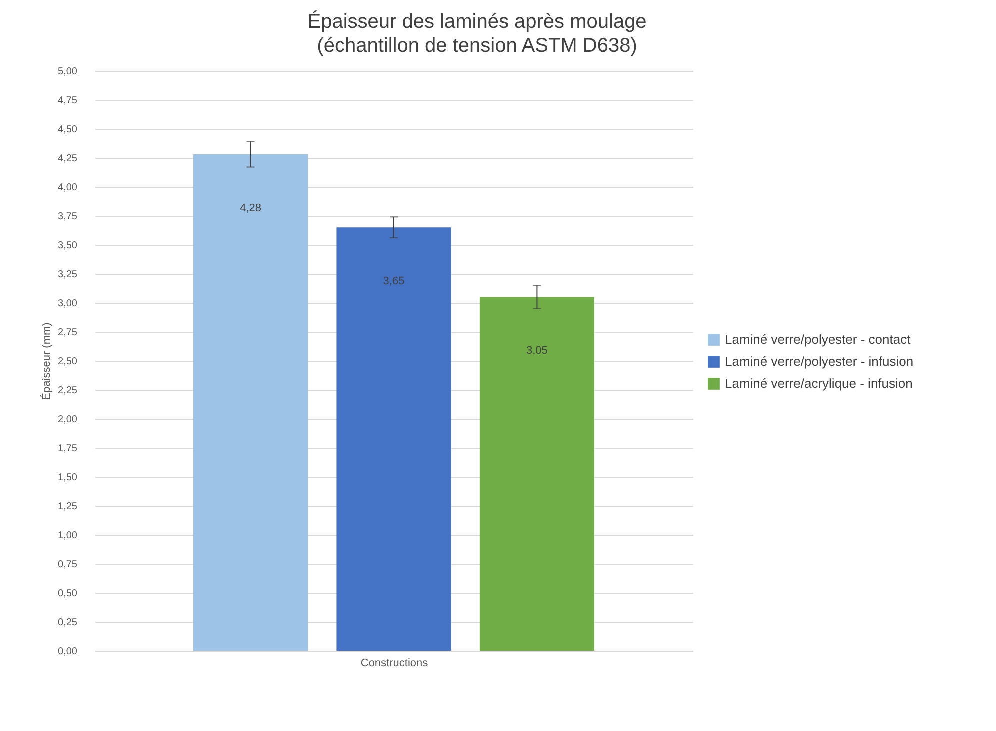 This screenshot has width=996, height=731. Describe the element at coordinates (68, 594) in the screenshot. I see `y-tick-label: 0,50` at that location.